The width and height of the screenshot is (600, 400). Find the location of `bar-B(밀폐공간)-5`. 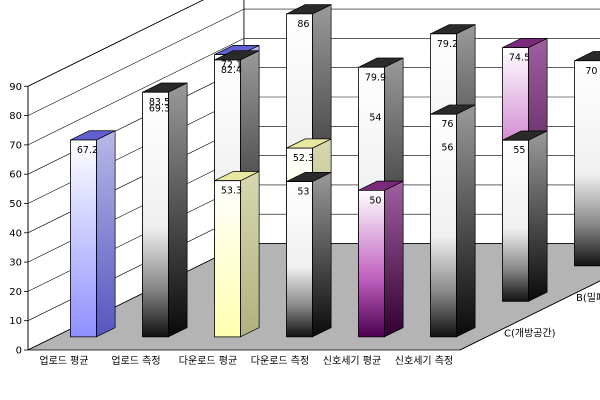

bar-B(밀폐공간)-5 is located at coordinates (525, 216).